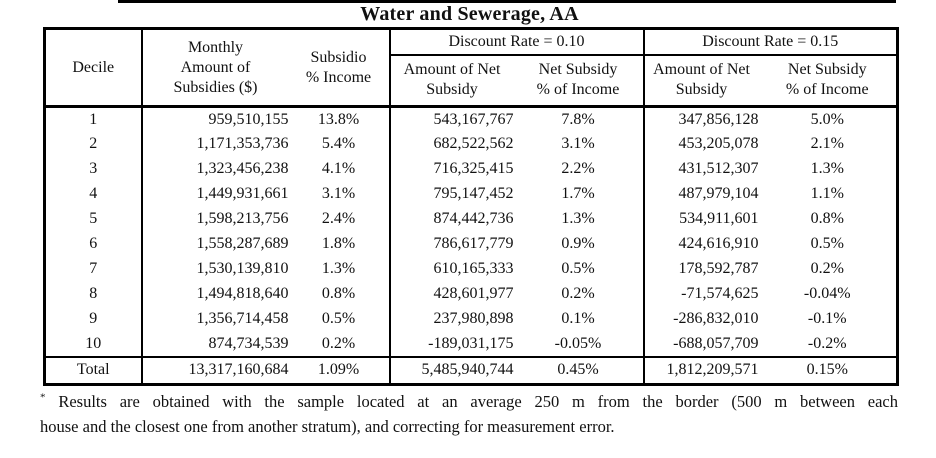  What do you see at coordinates (338, 243) in the screenshot?
I see `subsidio-pct-cell: 1.8%` at bounding box center [338, 243].